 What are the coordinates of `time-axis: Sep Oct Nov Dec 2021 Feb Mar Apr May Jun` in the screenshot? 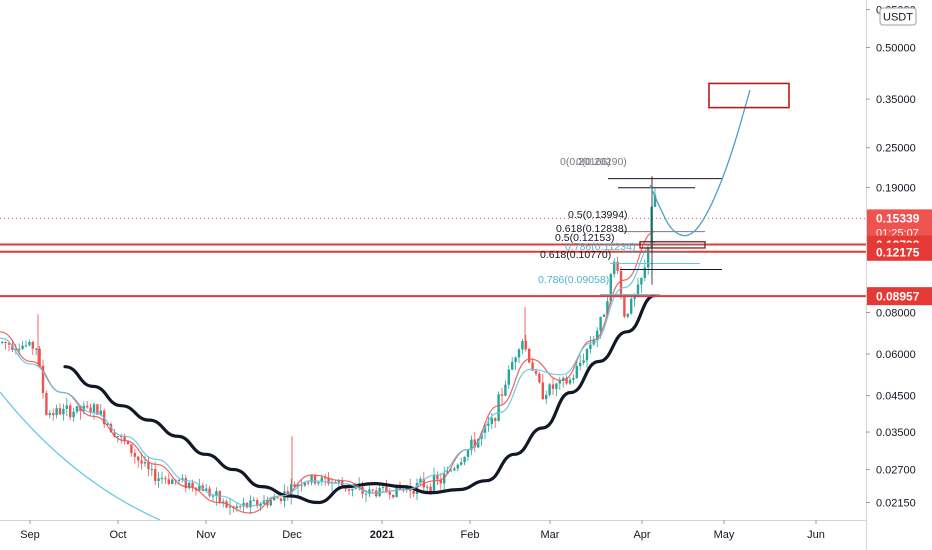 It's located at (422, 530).